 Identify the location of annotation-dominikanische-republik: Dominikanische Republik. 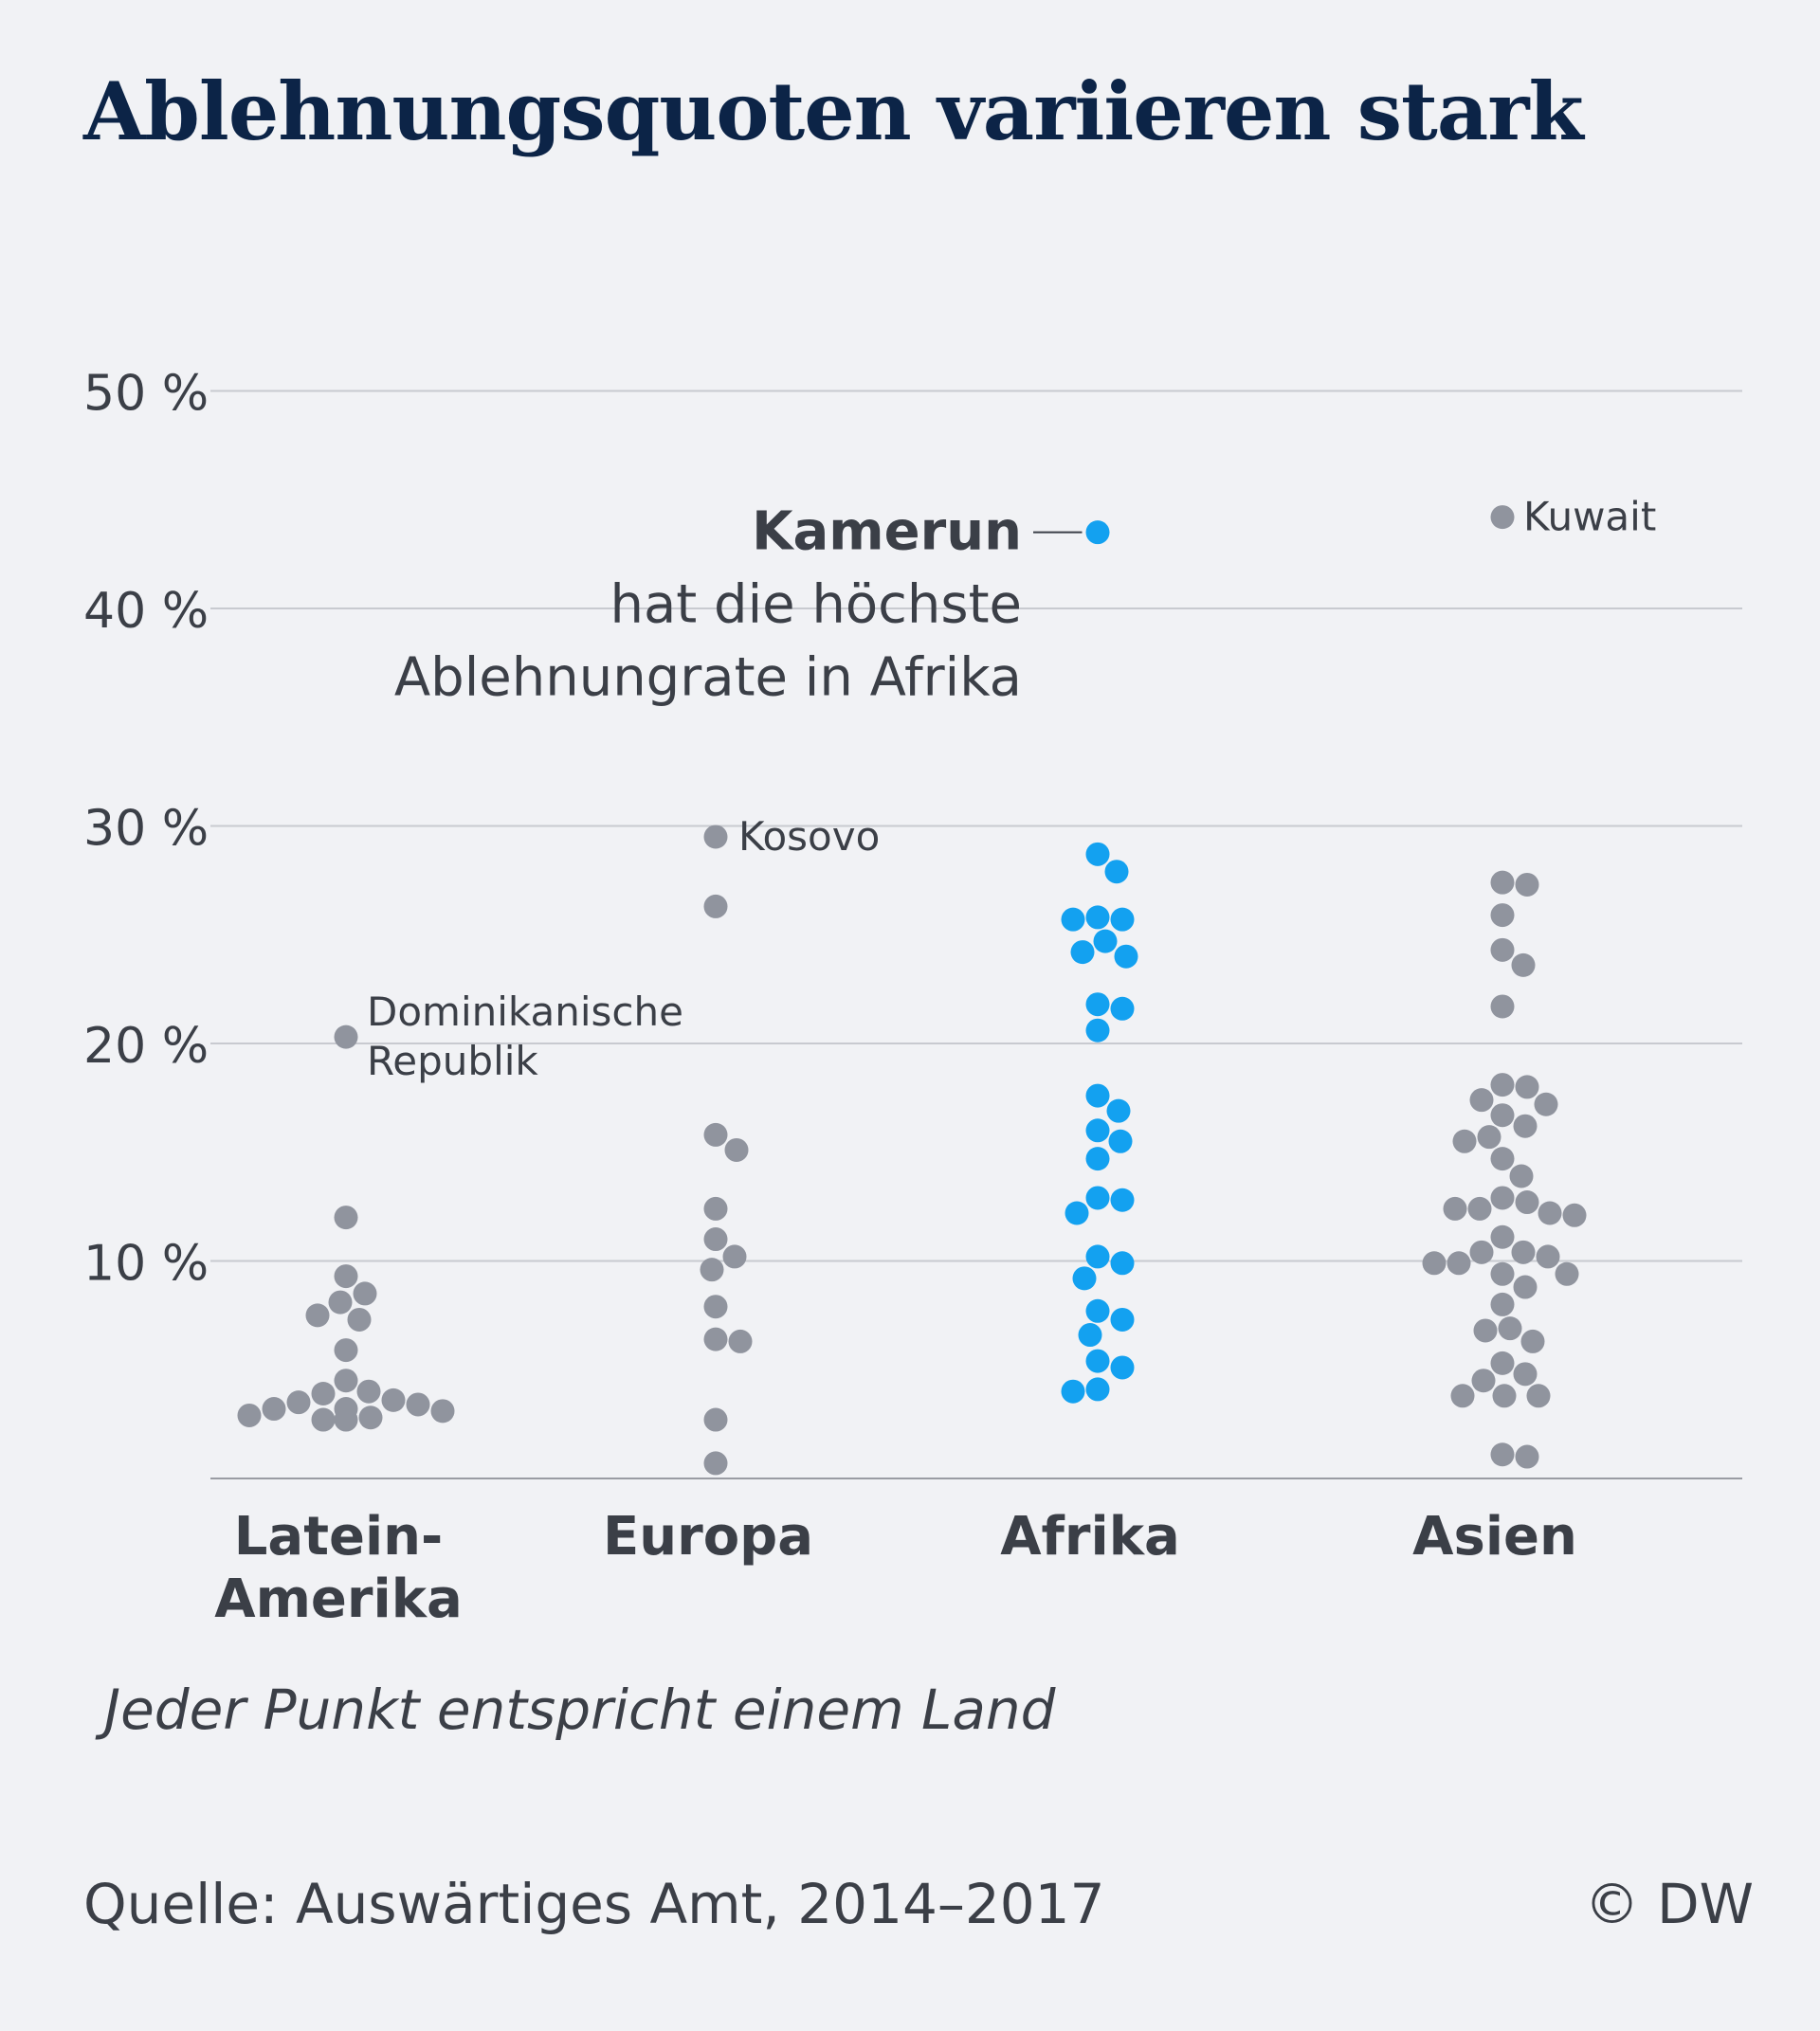
(525, 1036).